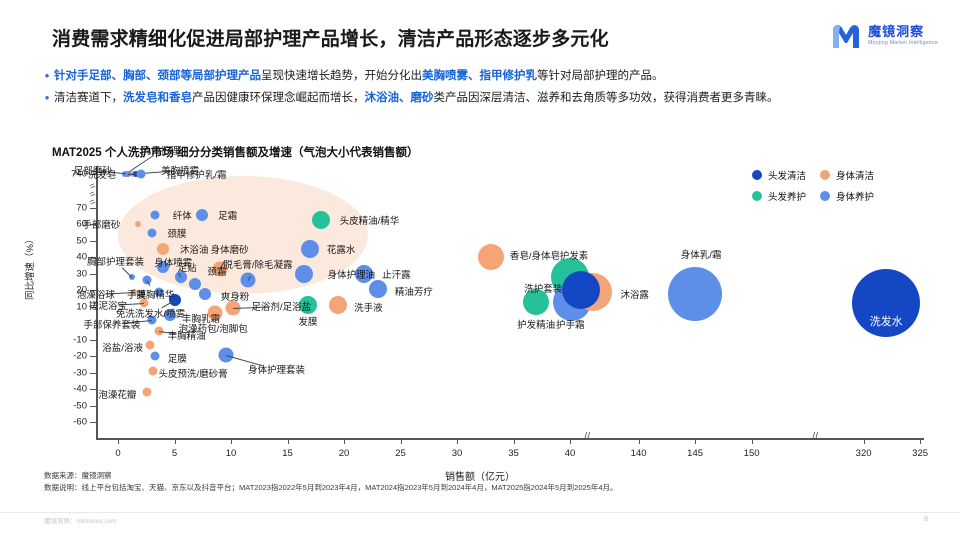 The width and height of the screenshot is (960, 540). I want to click on y-axis-tick-label: 740, so click(79, 174).